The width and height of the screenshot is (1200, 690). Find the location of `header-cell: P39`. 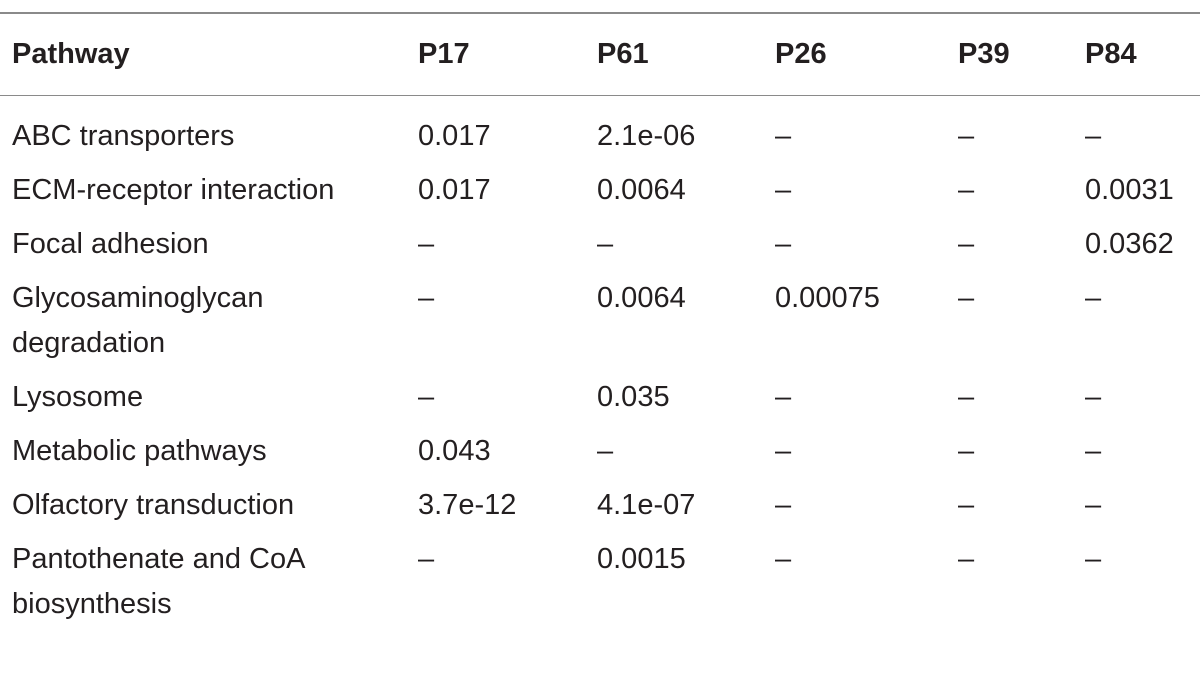

header-cell: P39 is located at coordinates (1009, 54).